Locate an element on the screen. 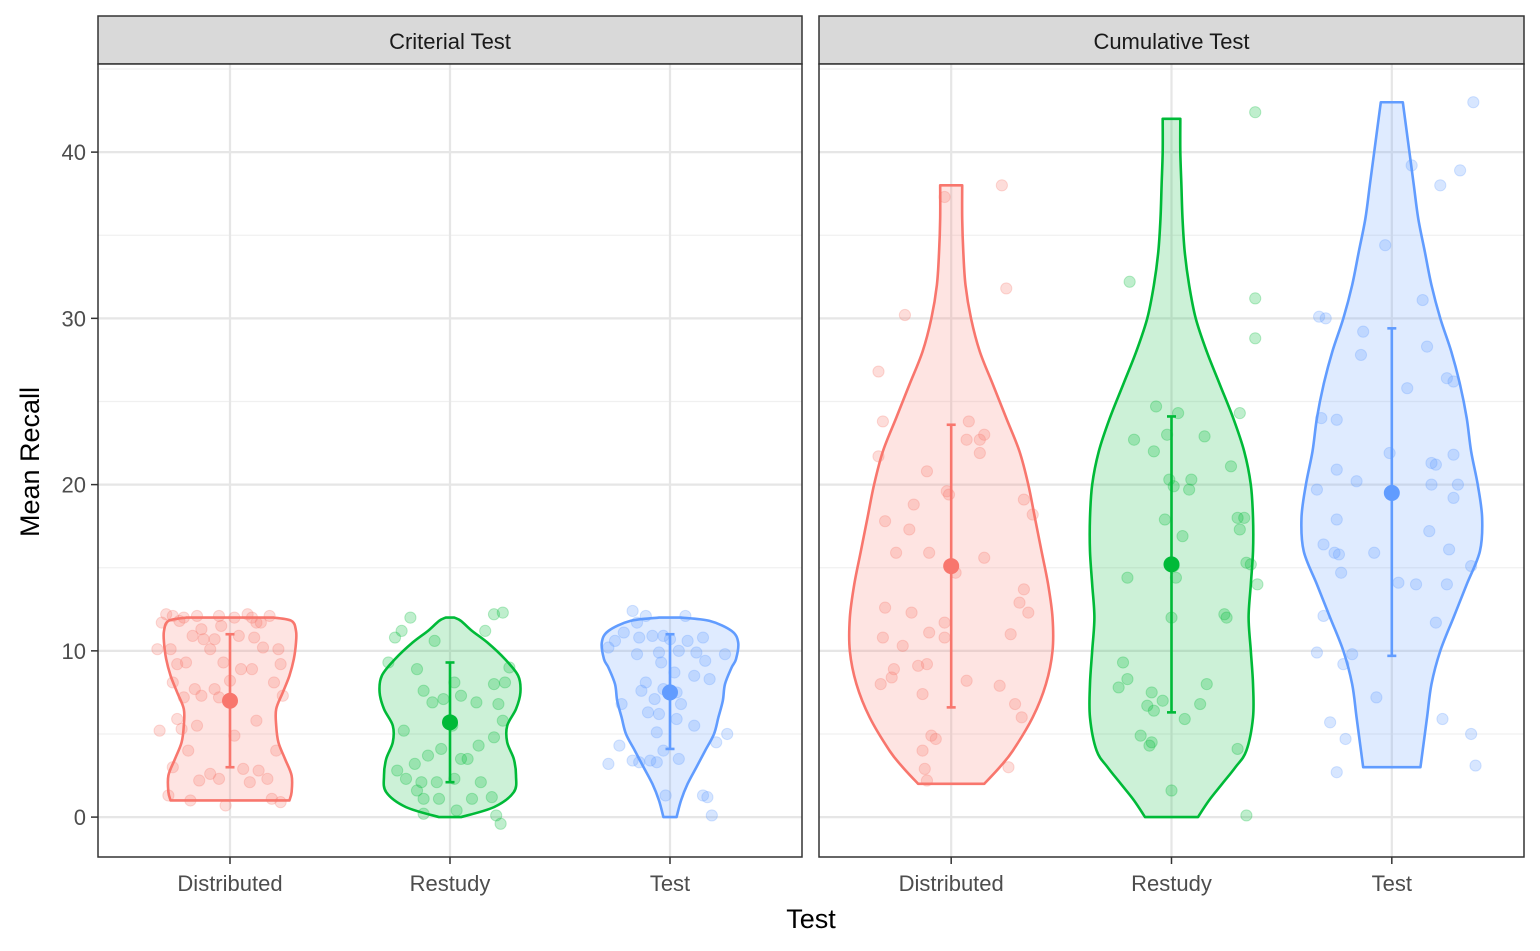  y-tick-label: 40 is located at coordinates (74, 152).